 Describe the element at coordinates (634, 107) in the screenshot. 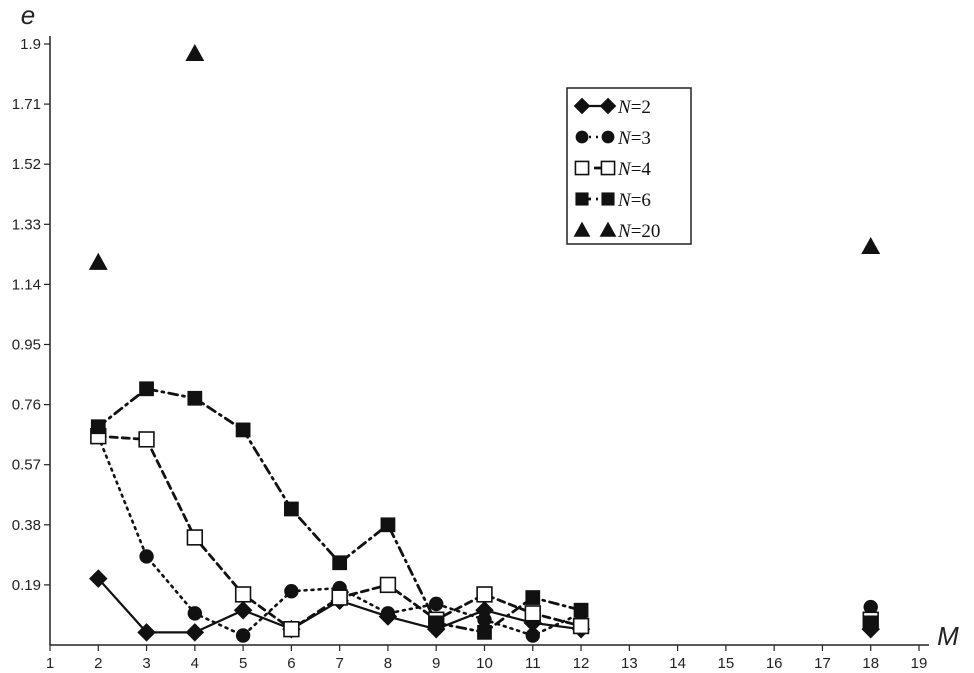

I see `legend-label: N=2` at that location.